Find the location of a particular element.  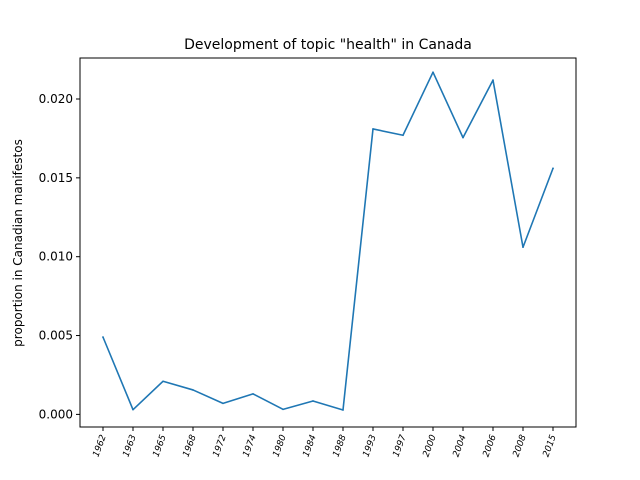

y-tick-label: 0.010 is located at coordinates (56, 257).